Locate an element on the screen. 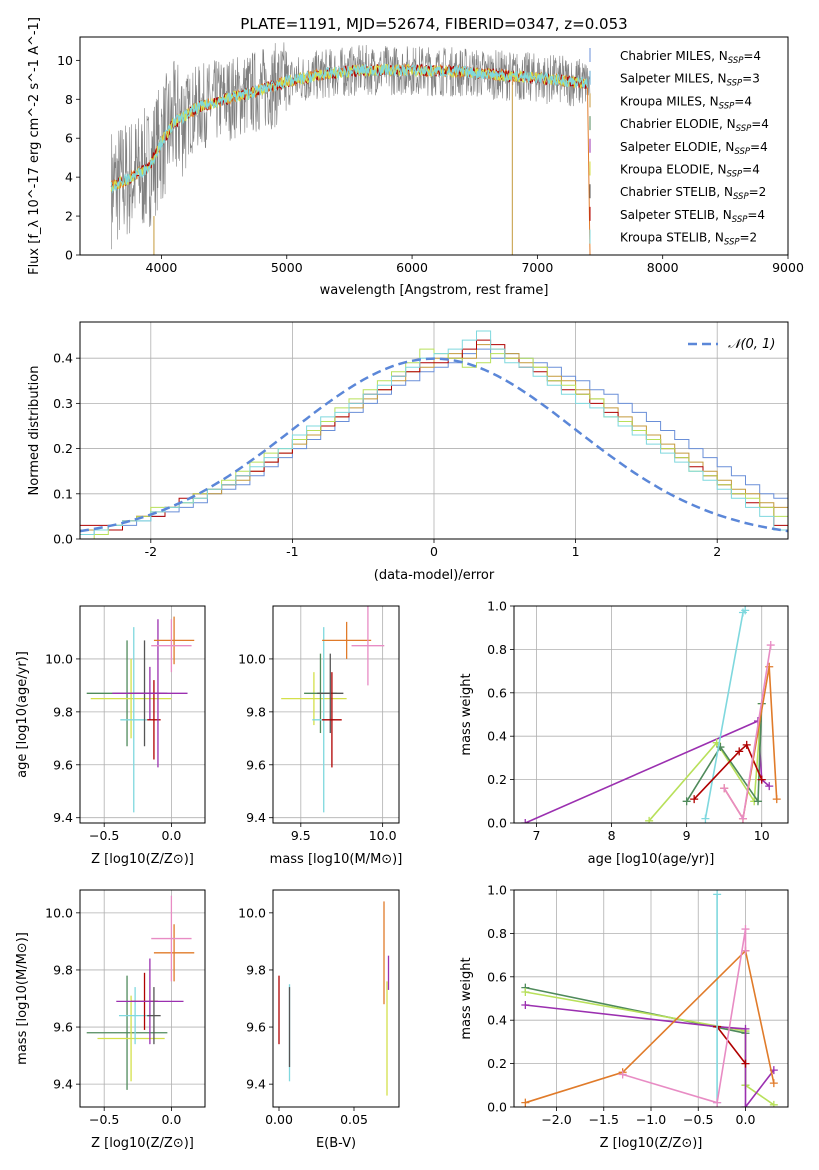 This screenshot has height=1170, width=819. x-tick-label: 5000 is located at coordinates (287, 267).